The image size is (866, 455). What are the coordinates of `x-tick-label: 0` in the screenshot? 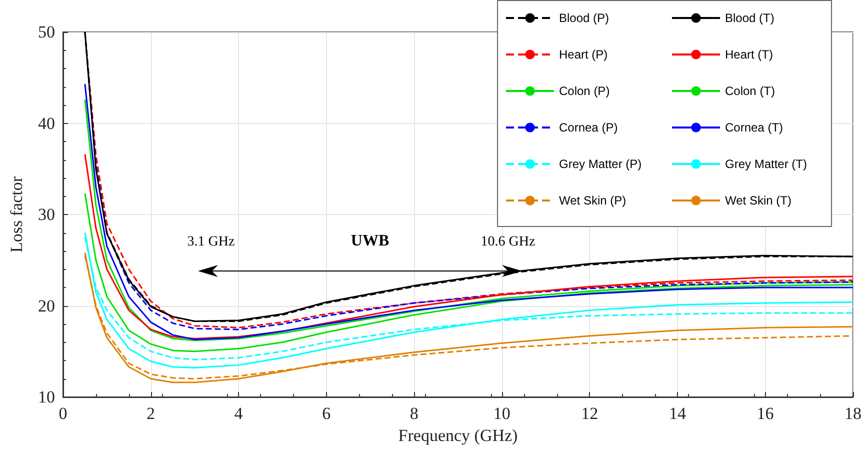 It's located at (63, 413).